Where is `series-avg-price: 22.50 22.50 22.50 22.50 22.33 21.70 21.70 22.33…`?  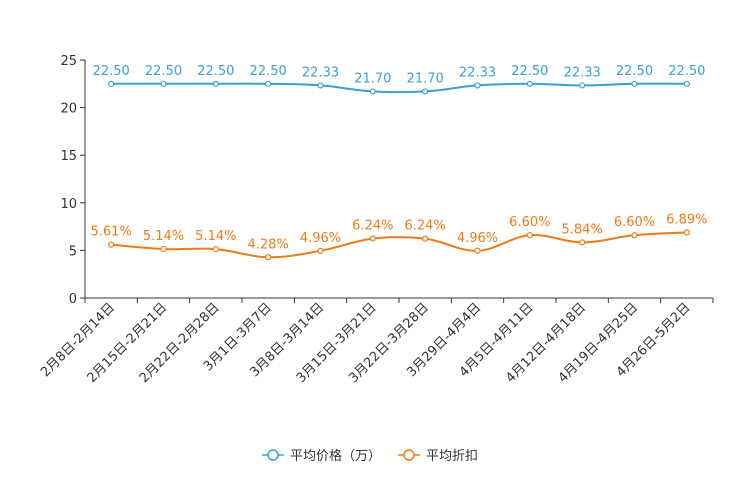 series-avg-price: 22.50 22.50 22.50 22.50 22.33 21.70 21.70 22.33… is located at coordinates (399, 79).